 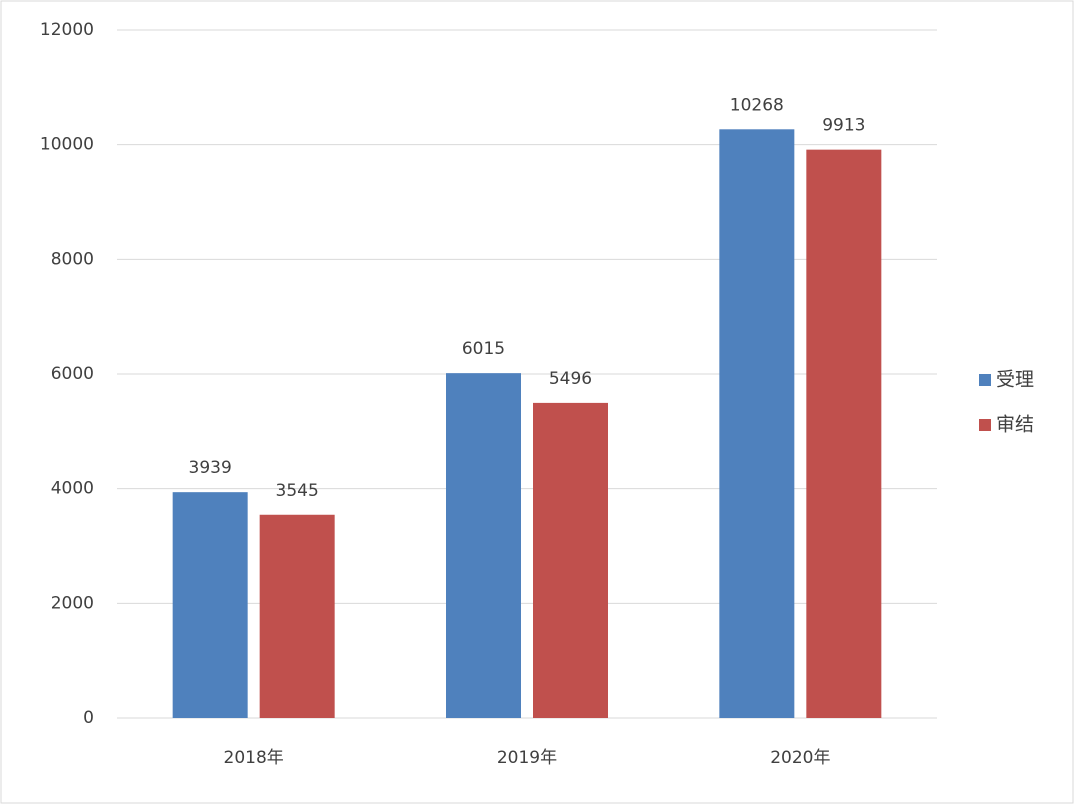 I want to click on x-tick-label: 2018年, so click(x=254, y=758).